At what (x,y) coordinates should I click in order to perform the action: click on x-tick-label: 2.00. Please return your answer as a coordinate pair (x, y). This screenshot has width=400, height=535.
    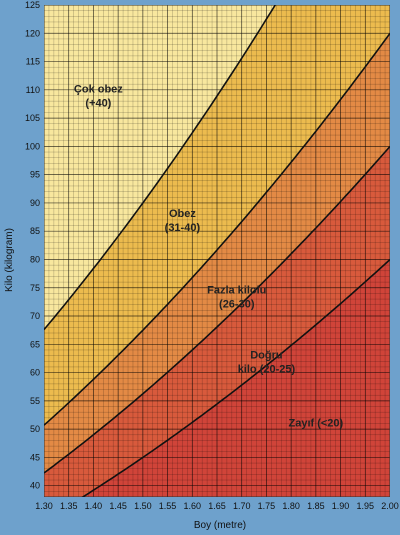
    Looking at the image, I should click on (390, 506).